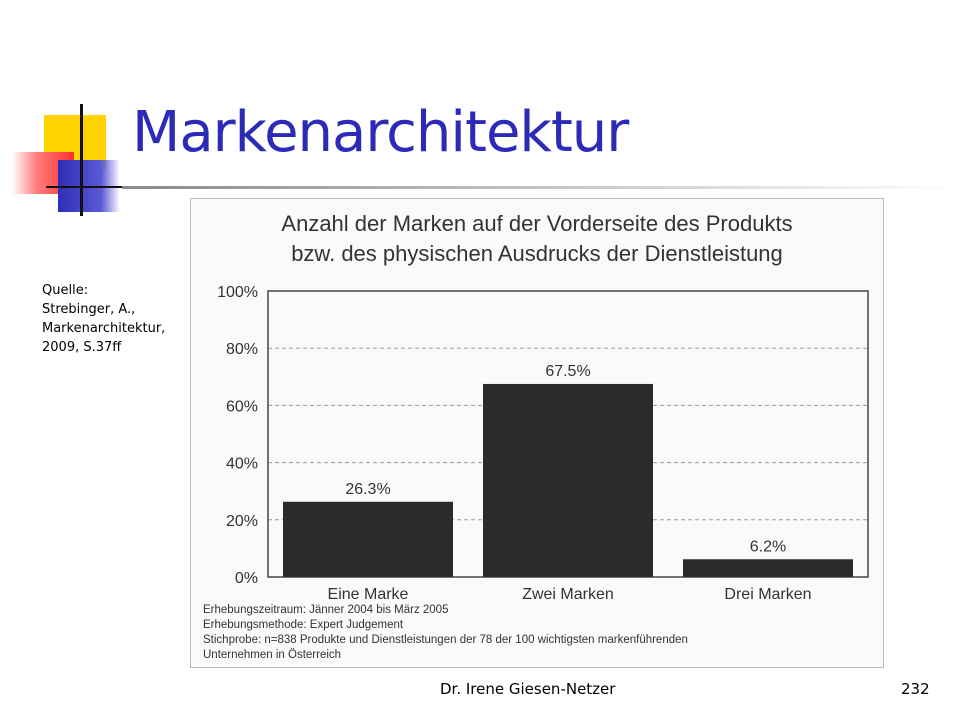 The width and height of the screenshot is (960, 720). Describe the element at coordinates (367, 489) in the screenshot. I see `bar-value-label: 26.3%` at that location.